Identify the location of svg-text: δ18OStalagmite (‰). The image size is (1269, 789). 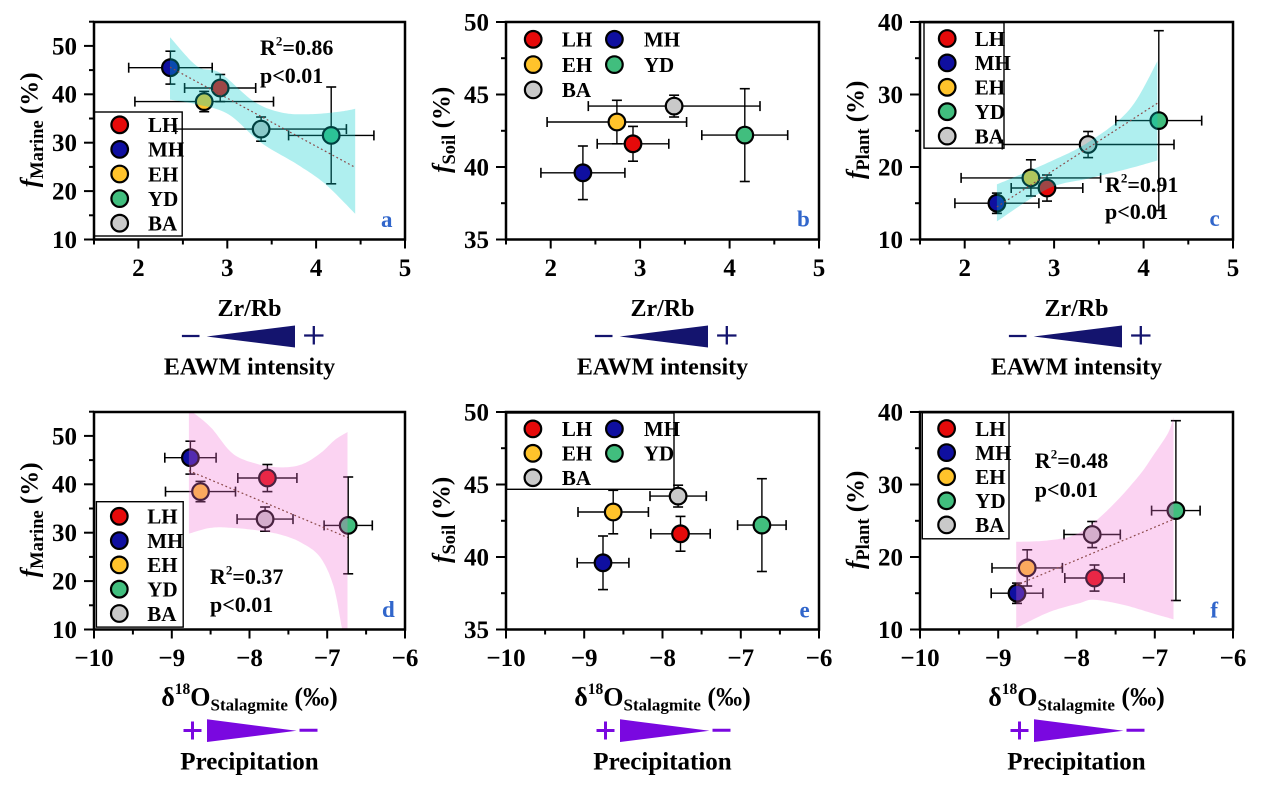
(1076, 698).